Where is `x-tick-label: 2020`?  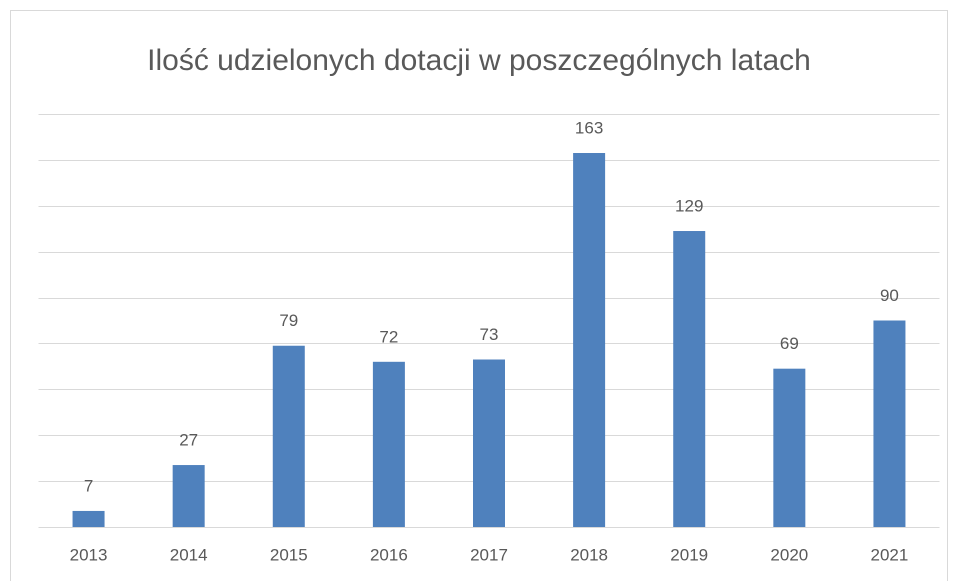 x-tick-label: 2020 is located at coordinates (789, 554).